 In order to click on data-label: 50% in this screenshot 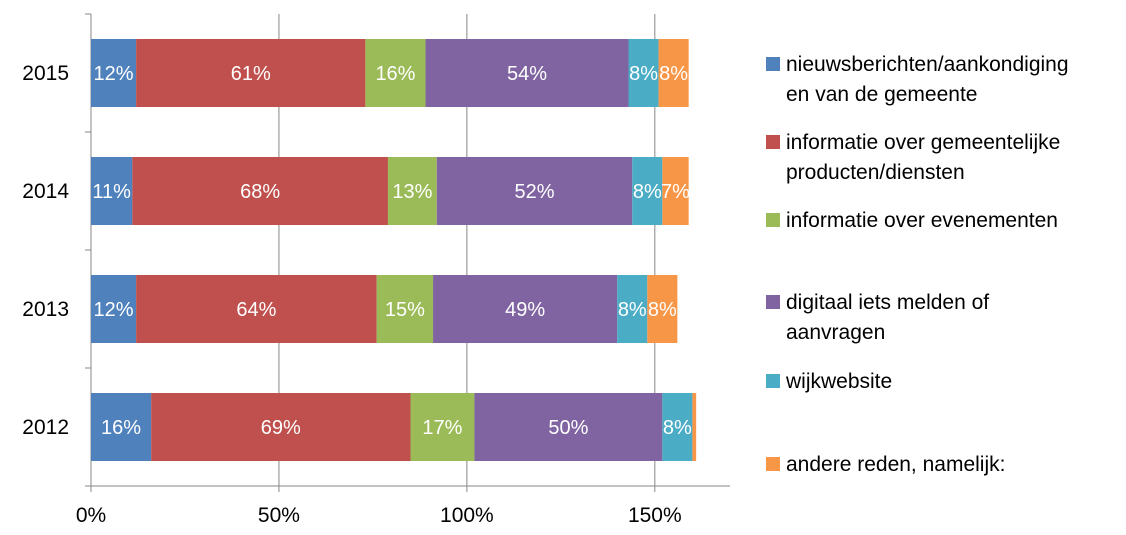, I will do `click(568, 428)`.